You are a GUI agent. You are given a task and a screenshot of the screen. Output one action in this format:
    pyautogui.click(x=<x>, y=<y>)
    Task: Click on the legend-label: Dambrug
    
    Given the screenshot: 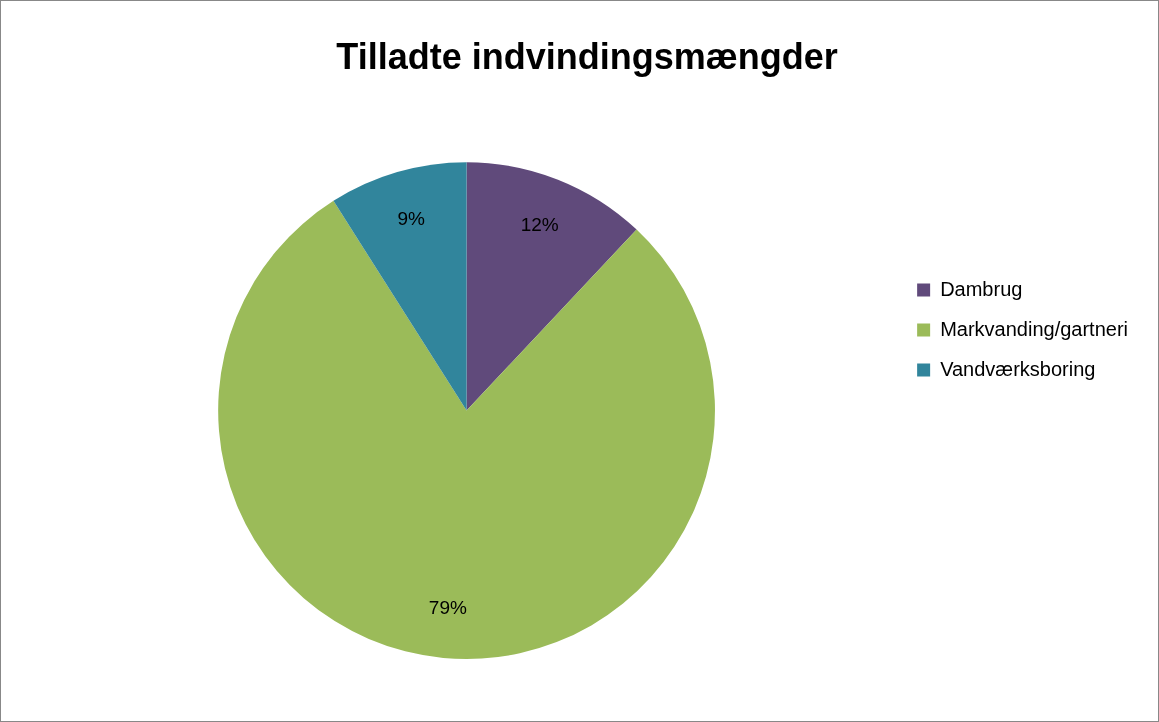 What is the action you would take?
    pyautogui.click(x=981, y=288)
    